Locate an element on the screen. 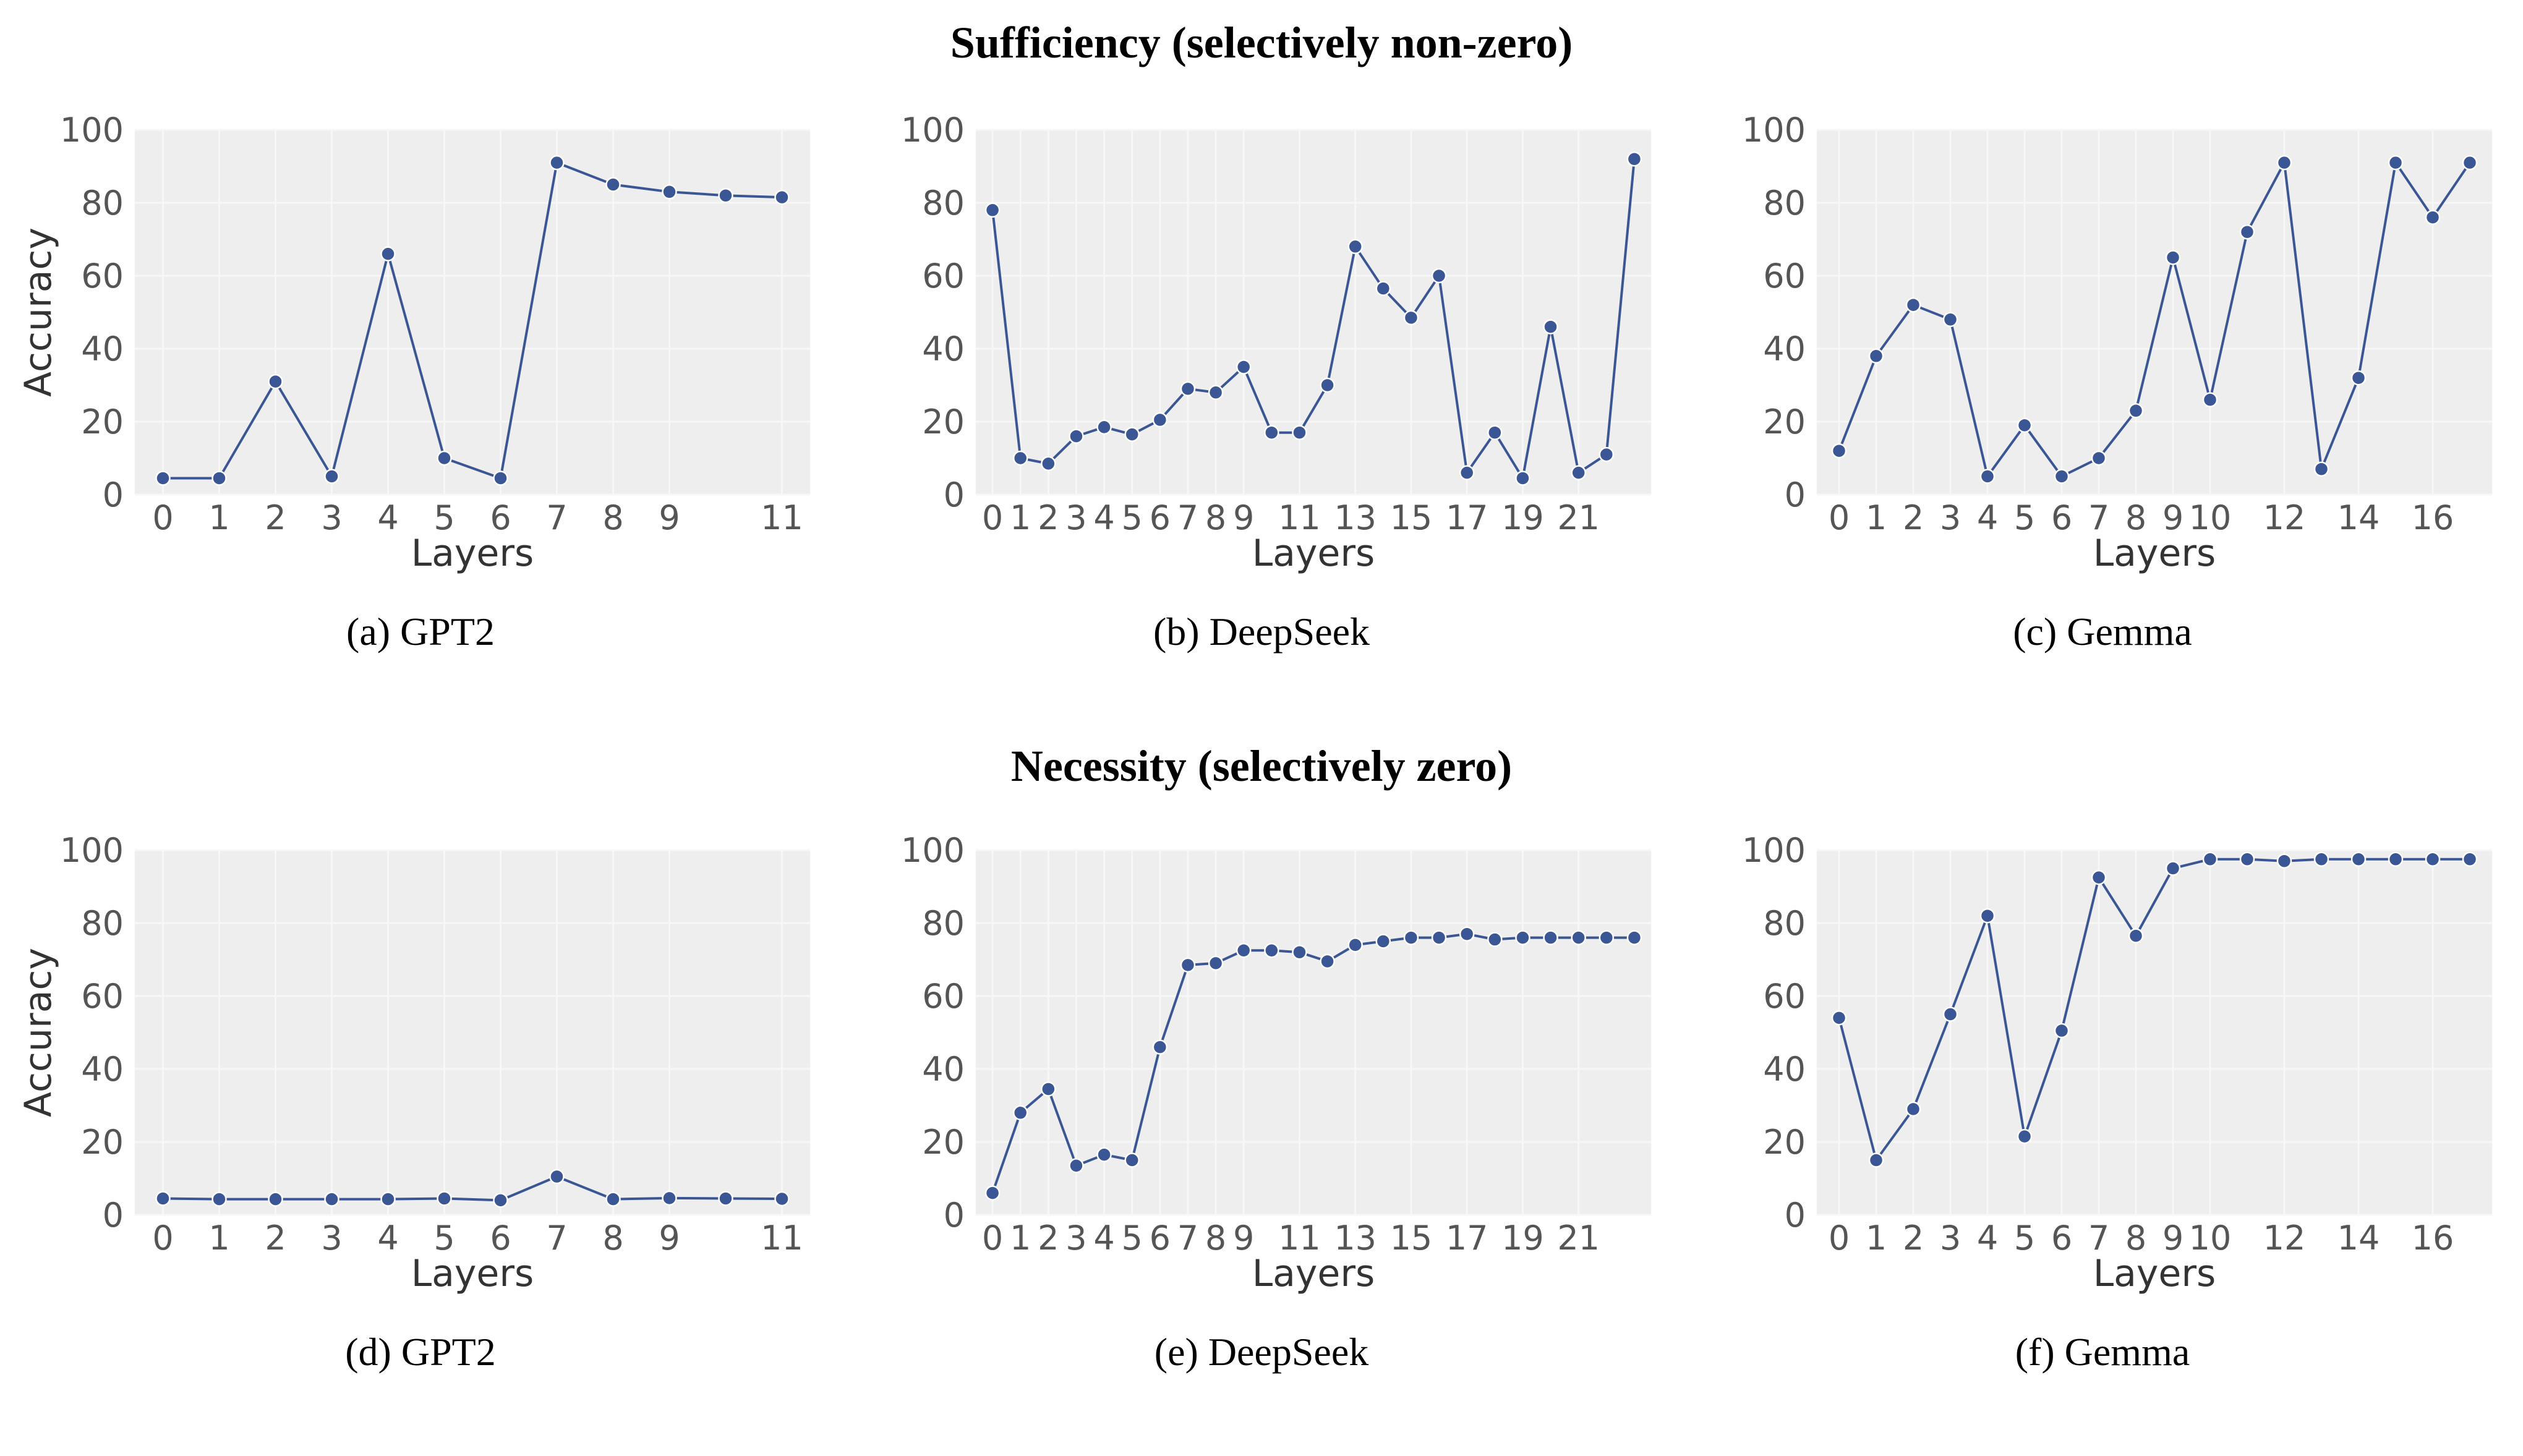 The image size is (2523, 1456). x-tick-label: 17 is located at coordinates (1467, 517).